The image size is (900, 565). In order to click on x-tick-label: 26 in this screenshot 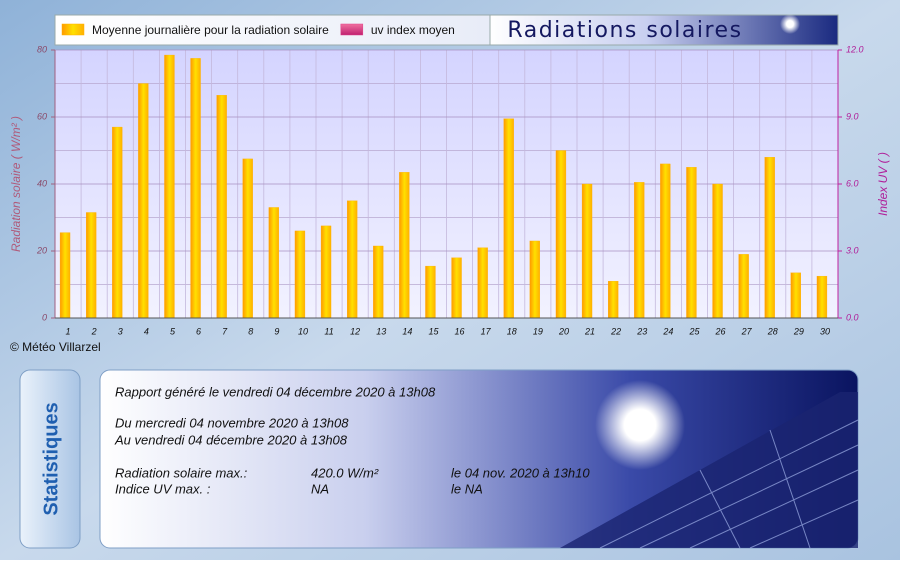, I will do `click(720, 331)`.